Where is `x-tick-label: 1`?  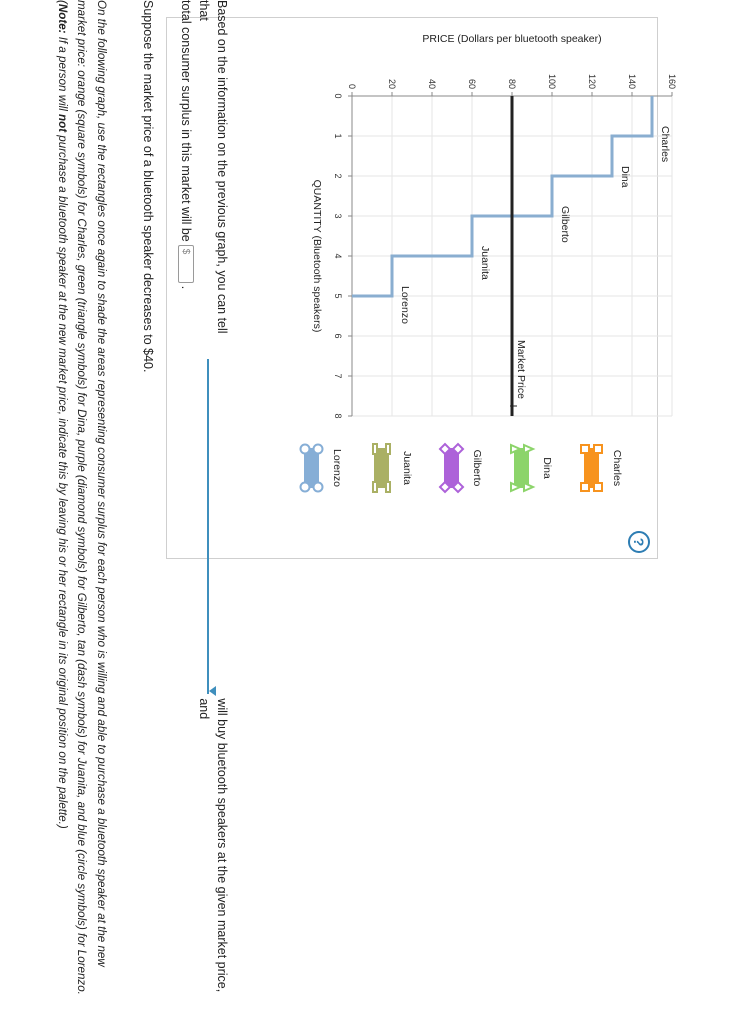 x-tick-label: 1 is located at coordinates (338, 135).